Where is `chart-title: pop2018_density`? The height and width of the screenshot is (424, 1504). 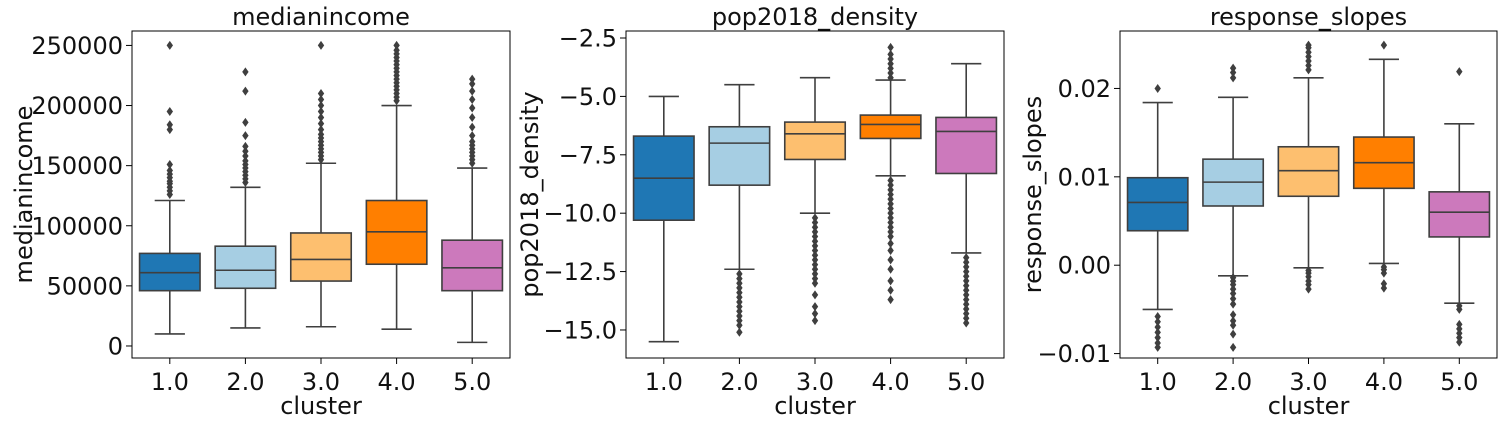
chart-title: pop2018_density is located at coordinates (815, 17).